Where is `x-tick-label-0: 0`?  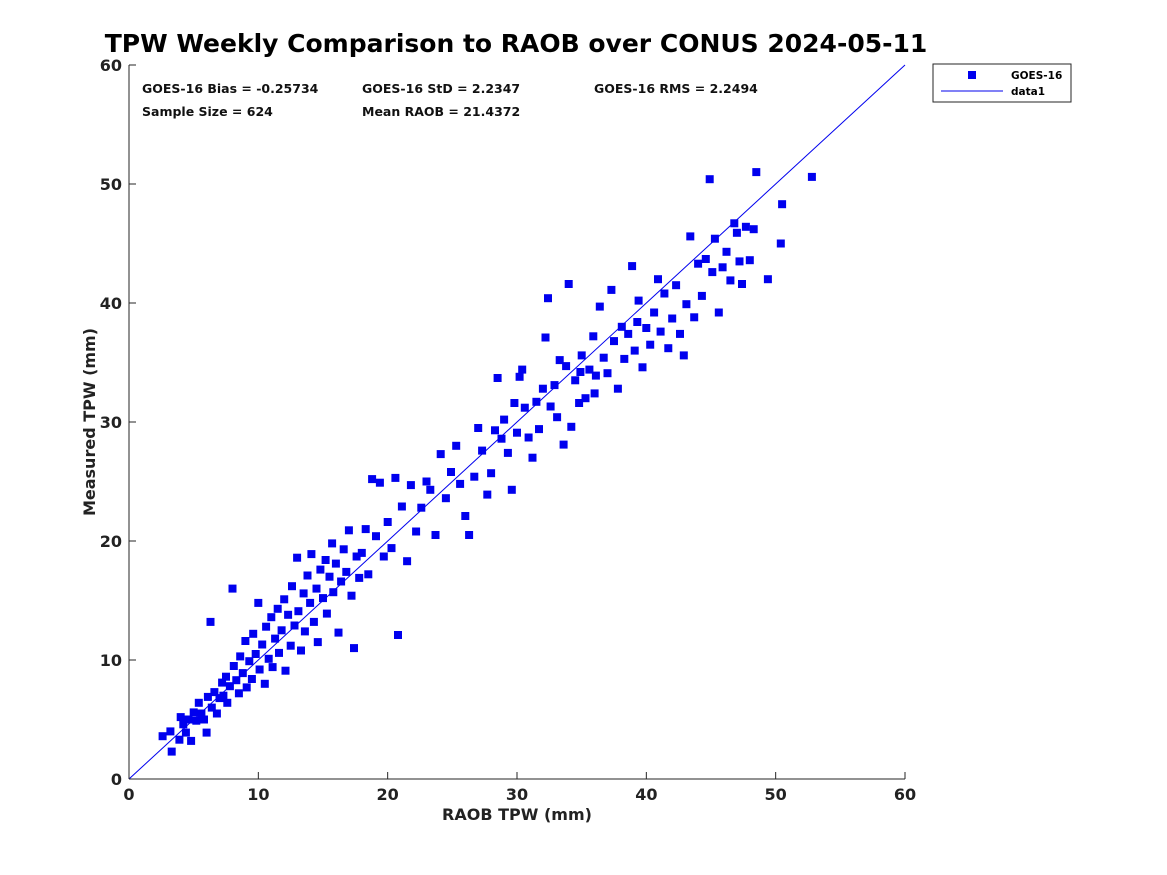
x-tick-label-0: 0 is located at coordinates (128, 794).